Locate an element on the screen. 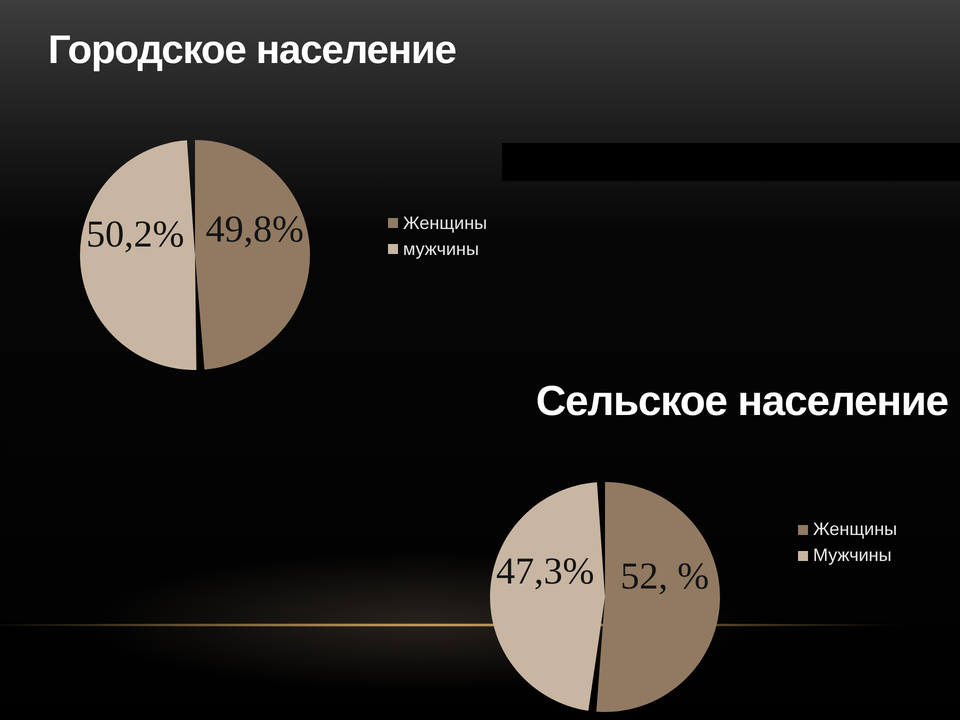 This screenshot has height=720, width=960. data-label: 47,3% is located at coordinates (545, 571).